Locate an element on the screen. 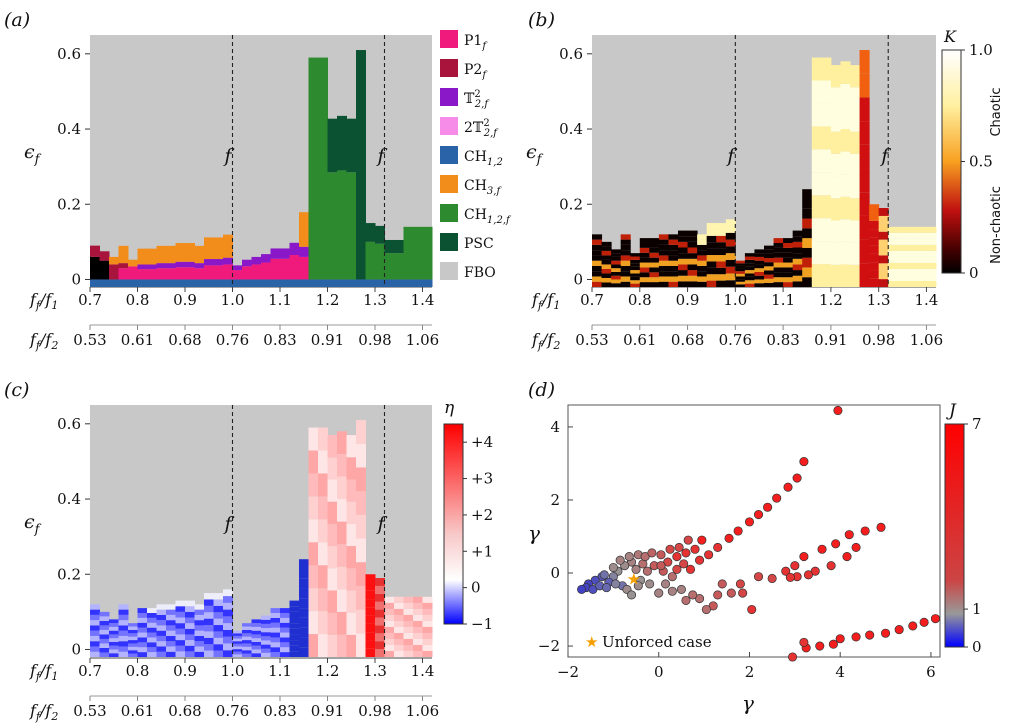 The height and width of the screenshot is (728, 1009). legend-sub: 3,f is located at coordinates (495, 191).